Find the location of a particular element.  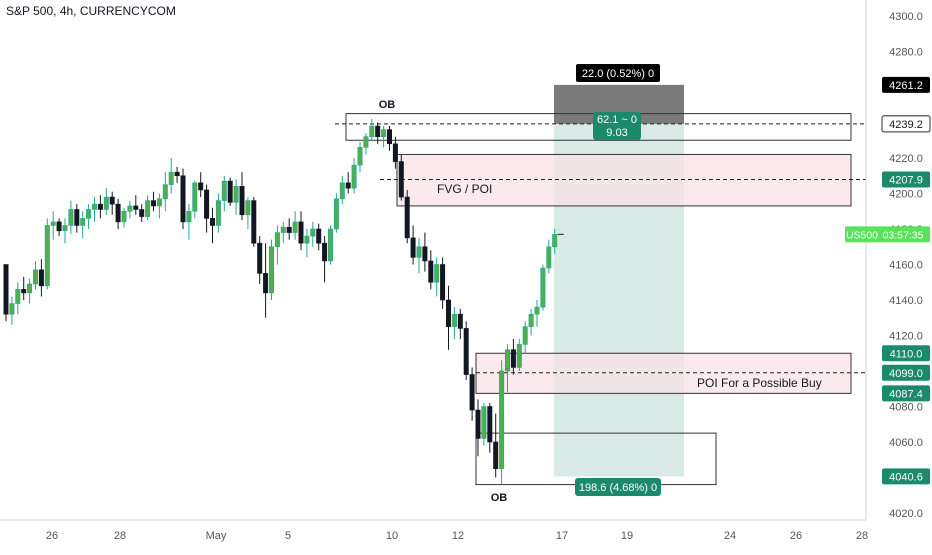

x-axis-panel is located at coordinates (433, 535).